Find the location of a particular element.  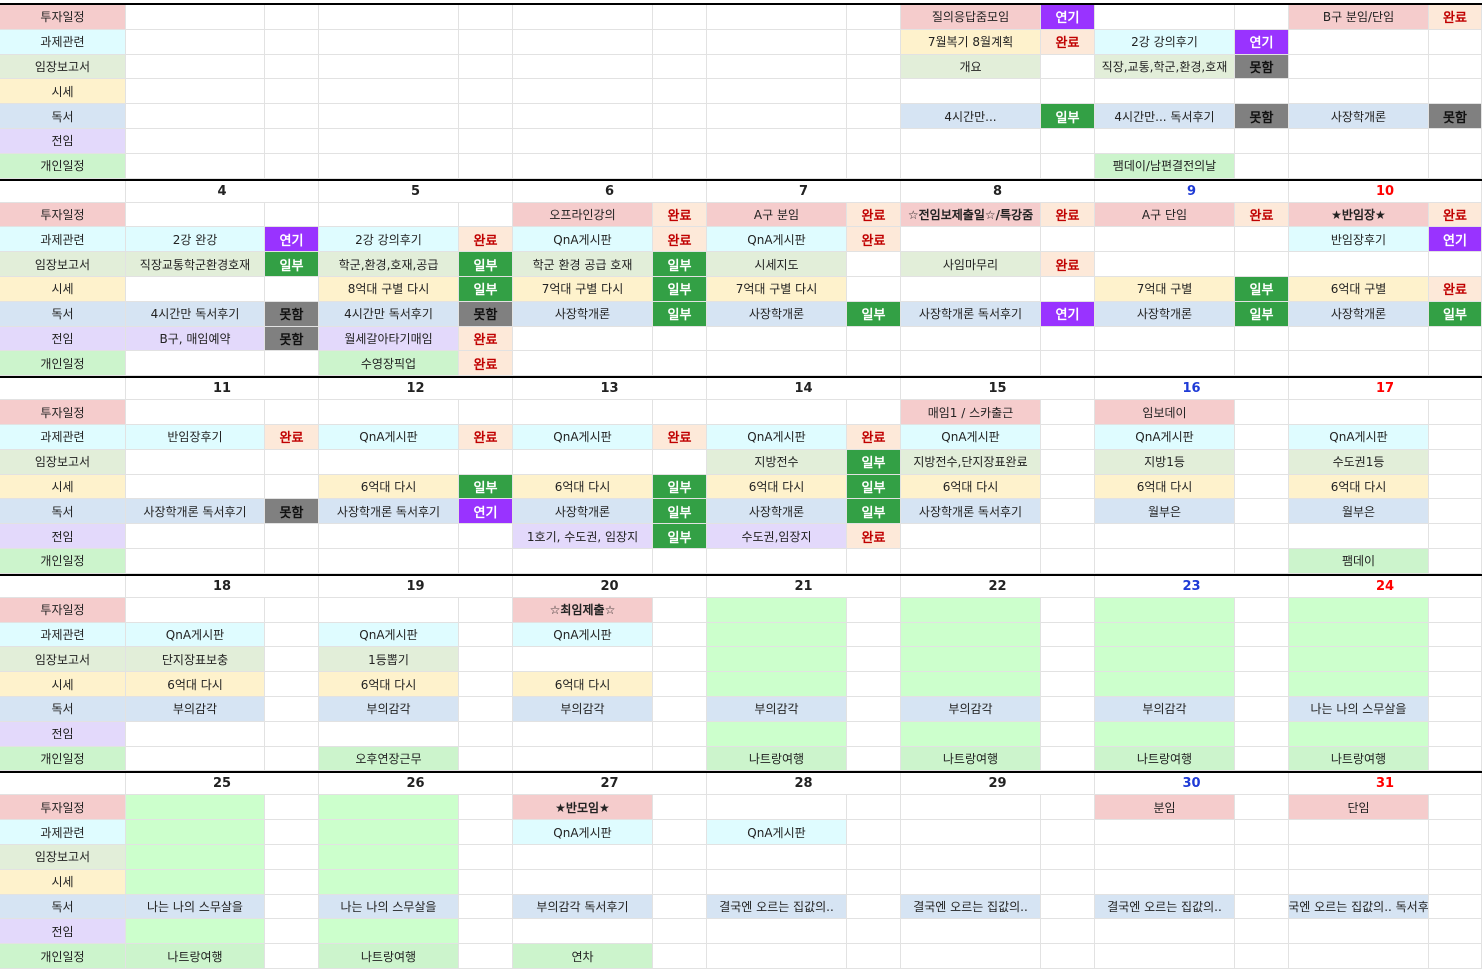

schedule-cell: 2강 강의후기 is located at coordinates (389, 240).